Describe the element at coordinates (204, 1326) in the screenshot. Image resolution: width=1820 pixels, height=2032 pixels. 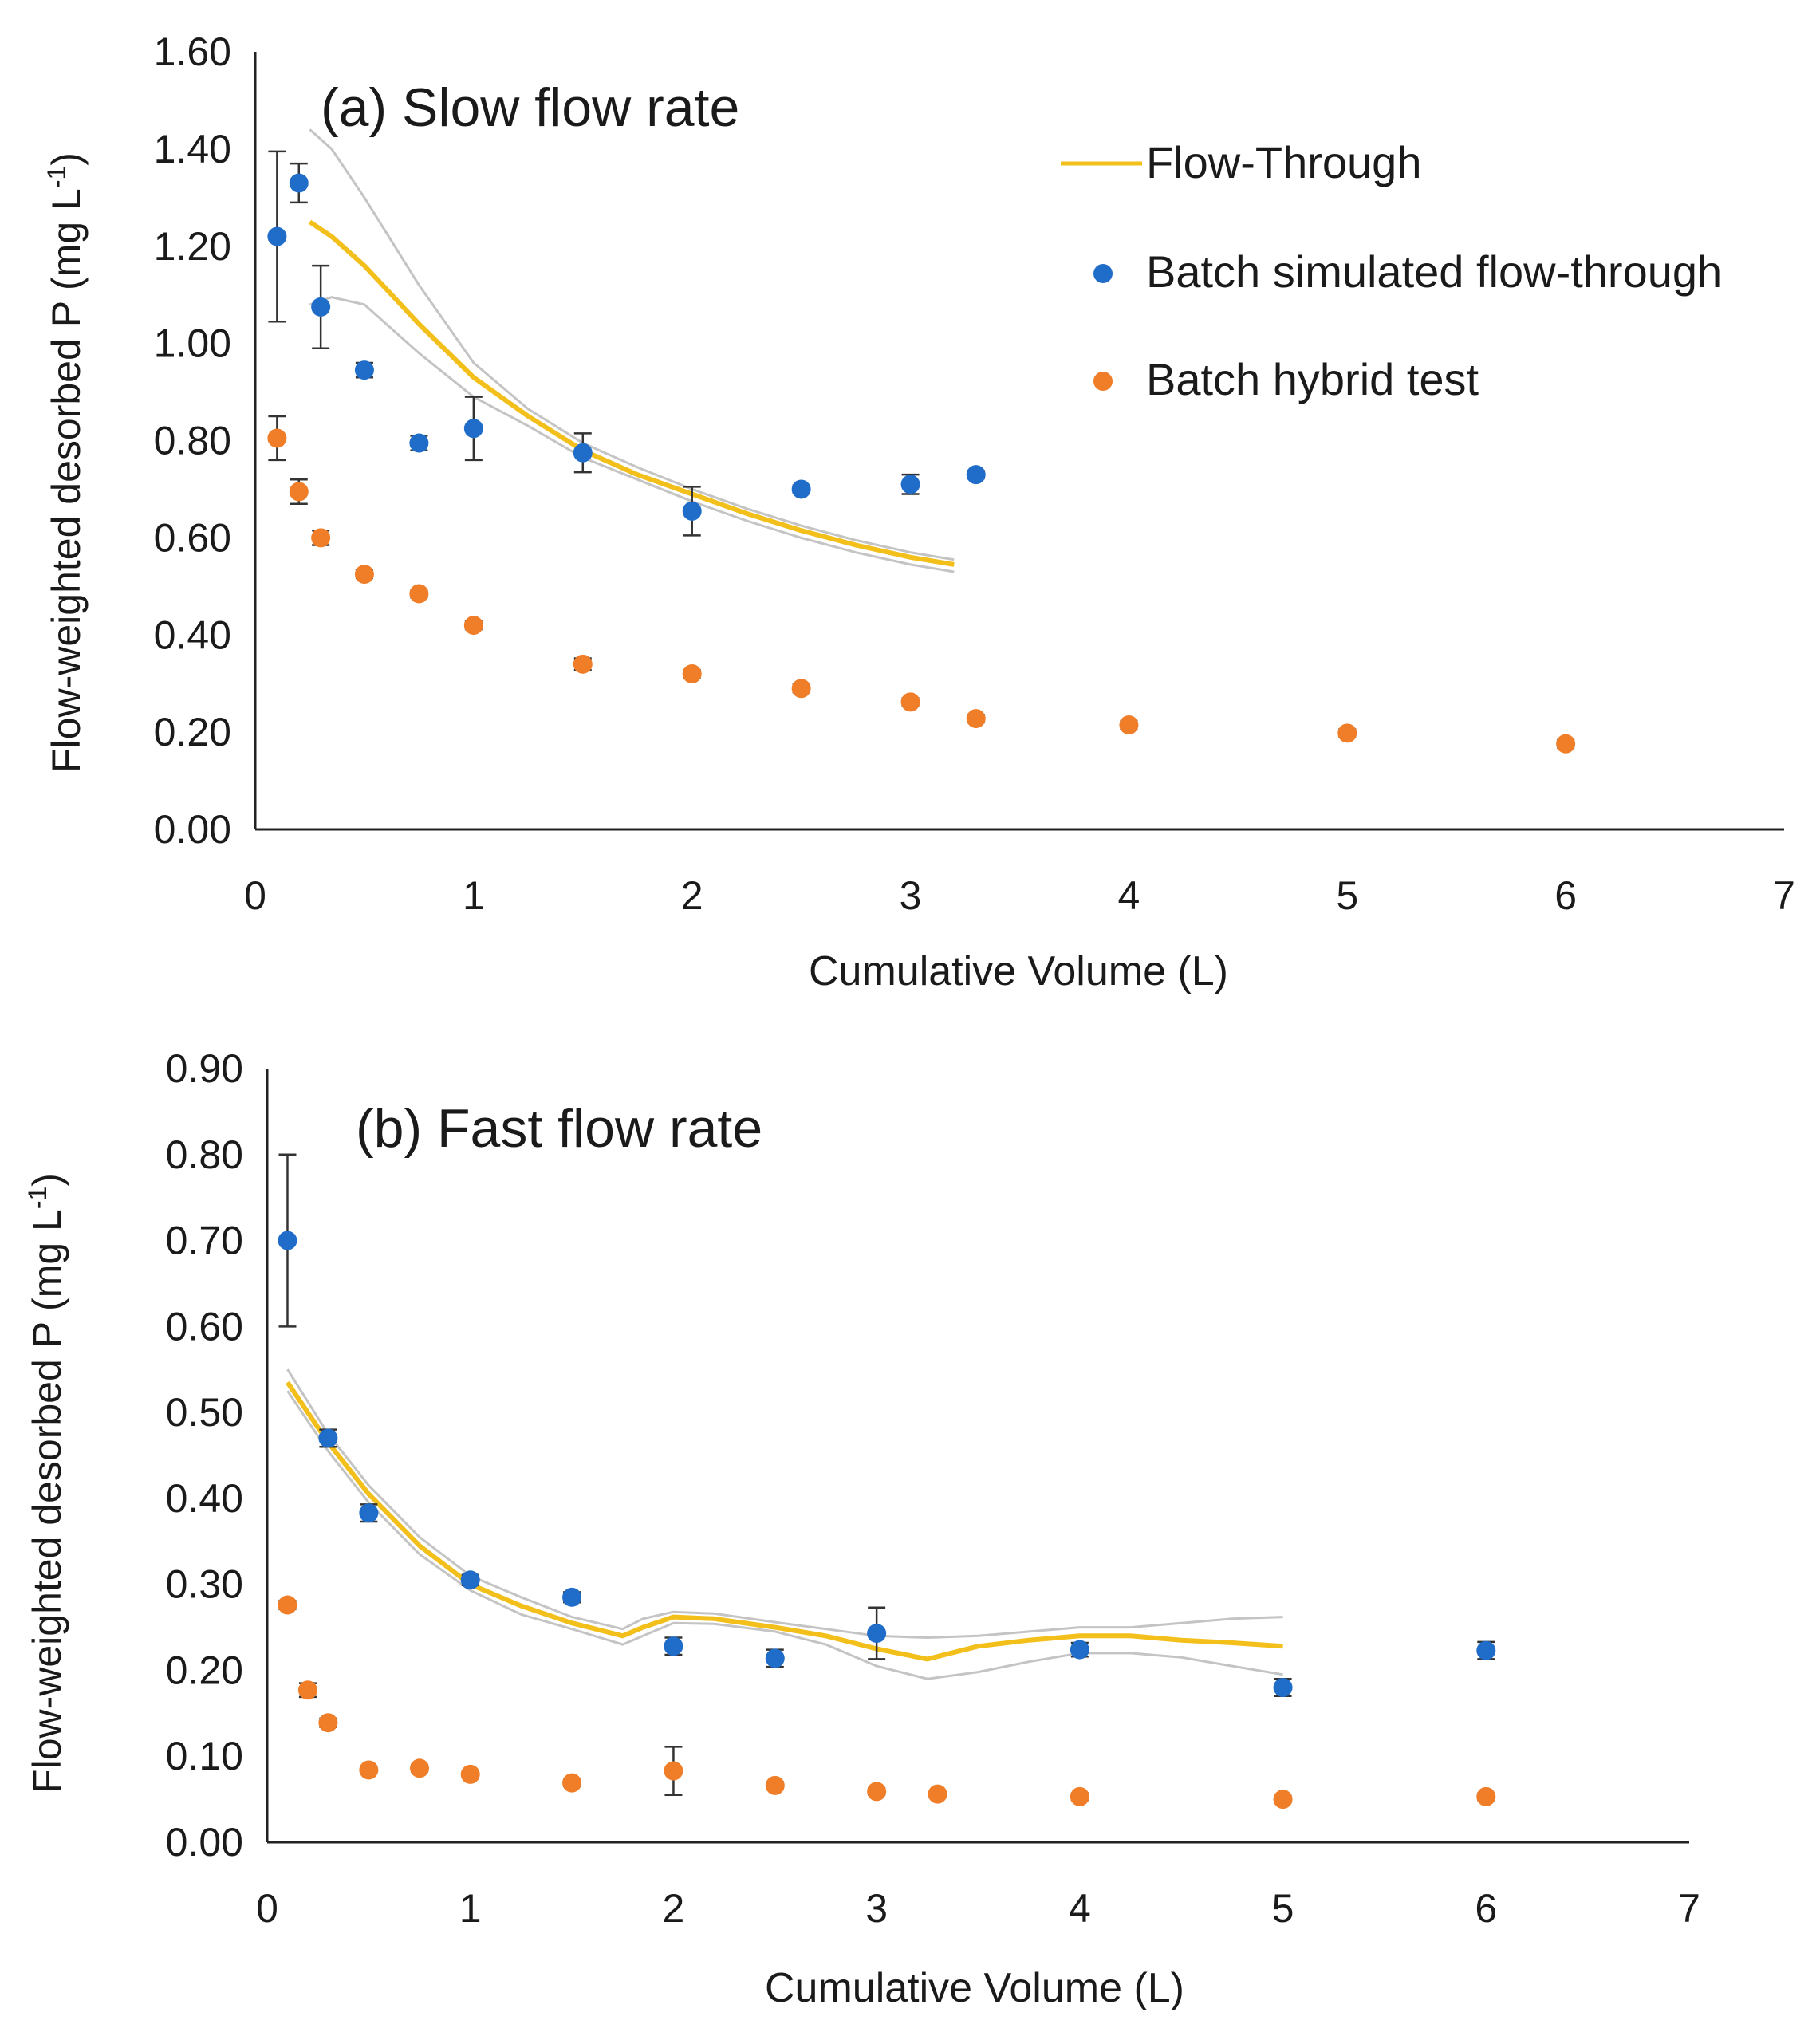
I see `panel-b-y-tick-label: 0.60` at that location.